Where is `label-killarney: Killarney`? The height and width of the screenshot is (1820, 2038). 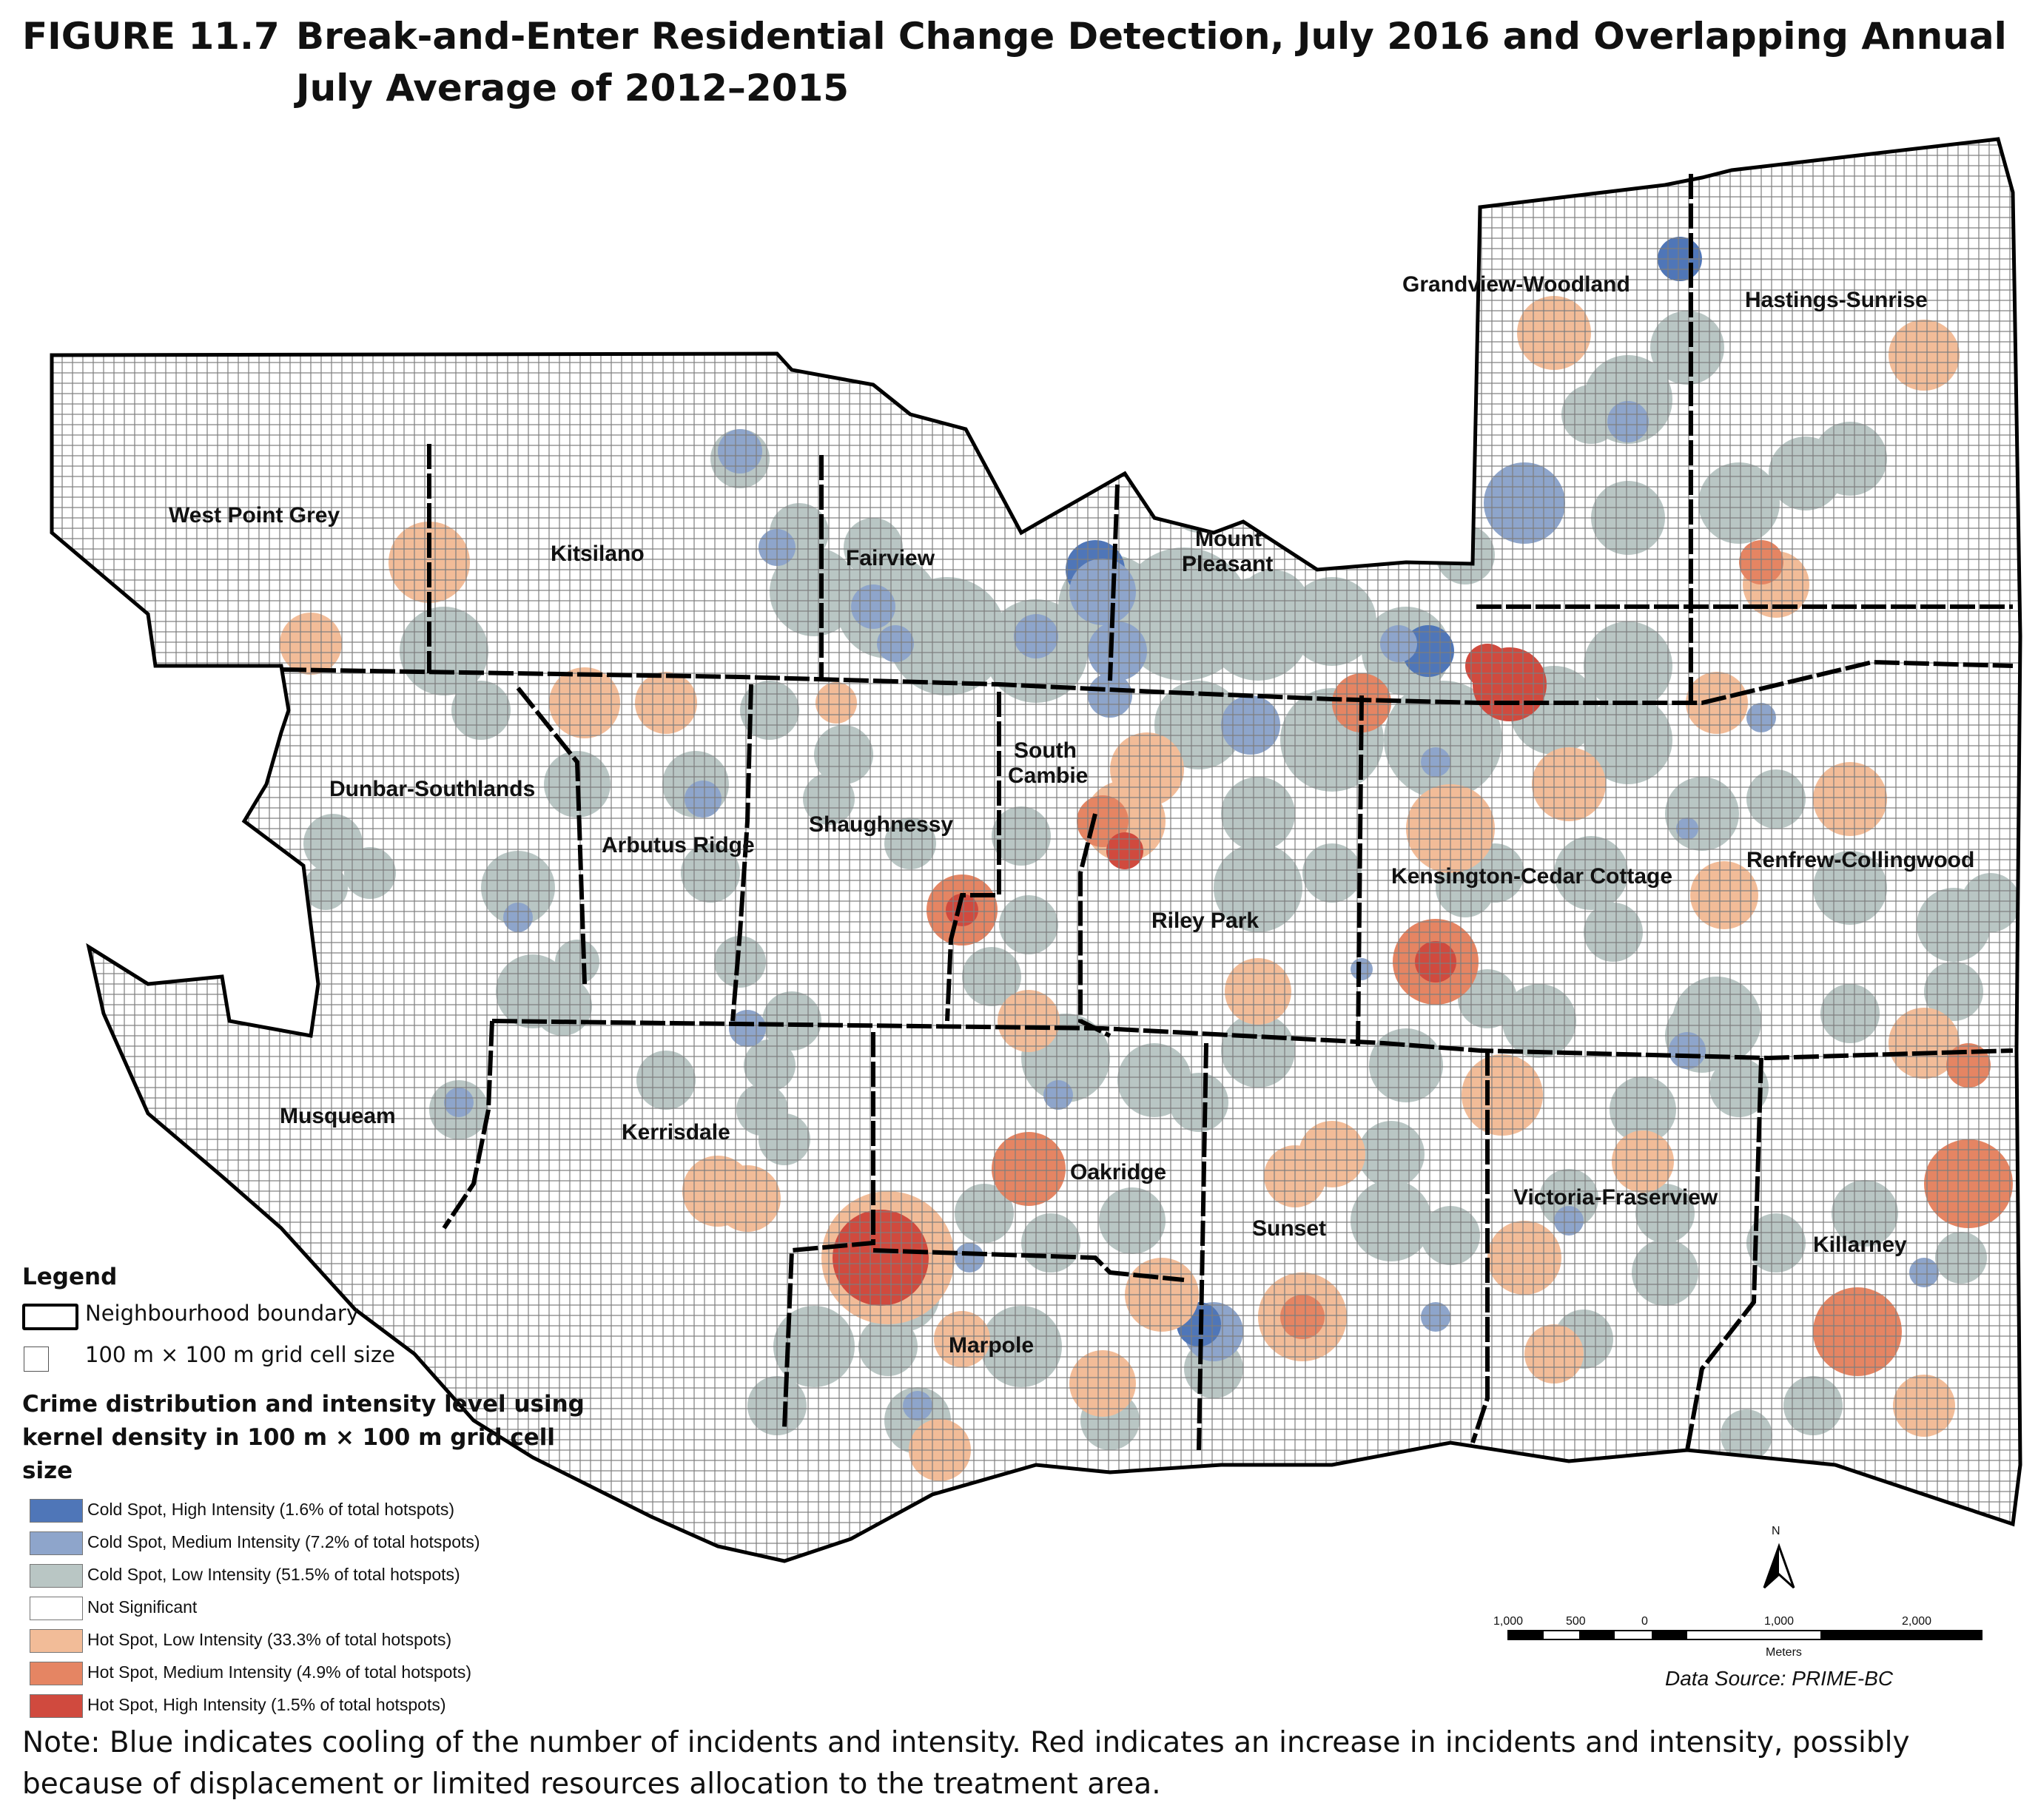
label-killarney: Killarney is located at coordinates (1860, 1245).